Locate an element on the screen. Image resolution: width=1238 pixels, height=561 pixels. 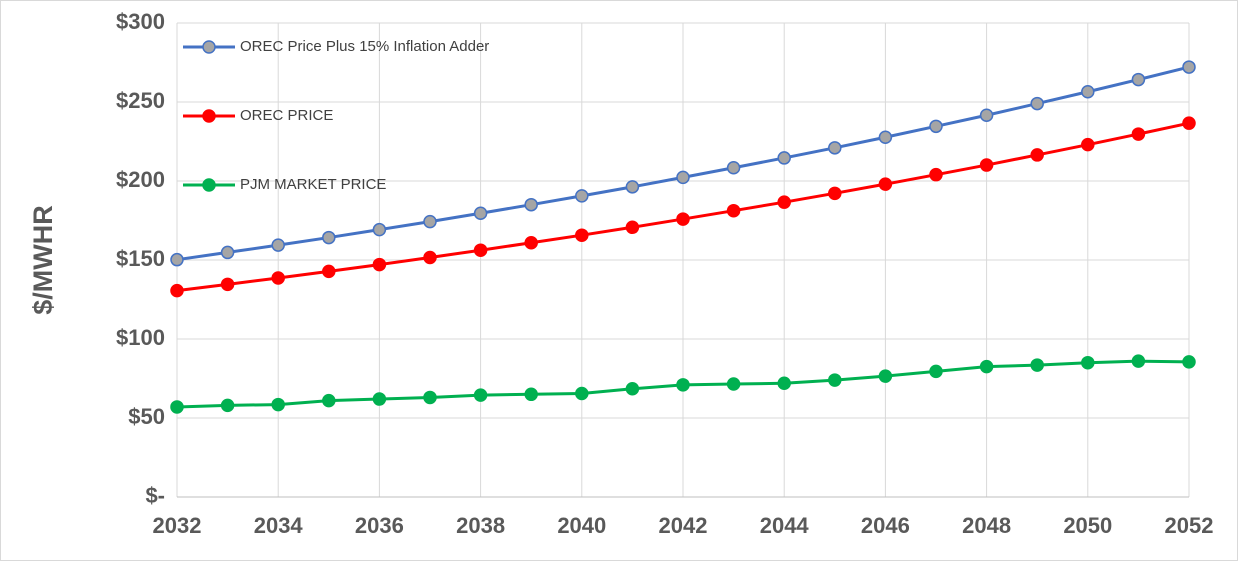
x-tick-label: 2038 is located at coordinates (480, 525).